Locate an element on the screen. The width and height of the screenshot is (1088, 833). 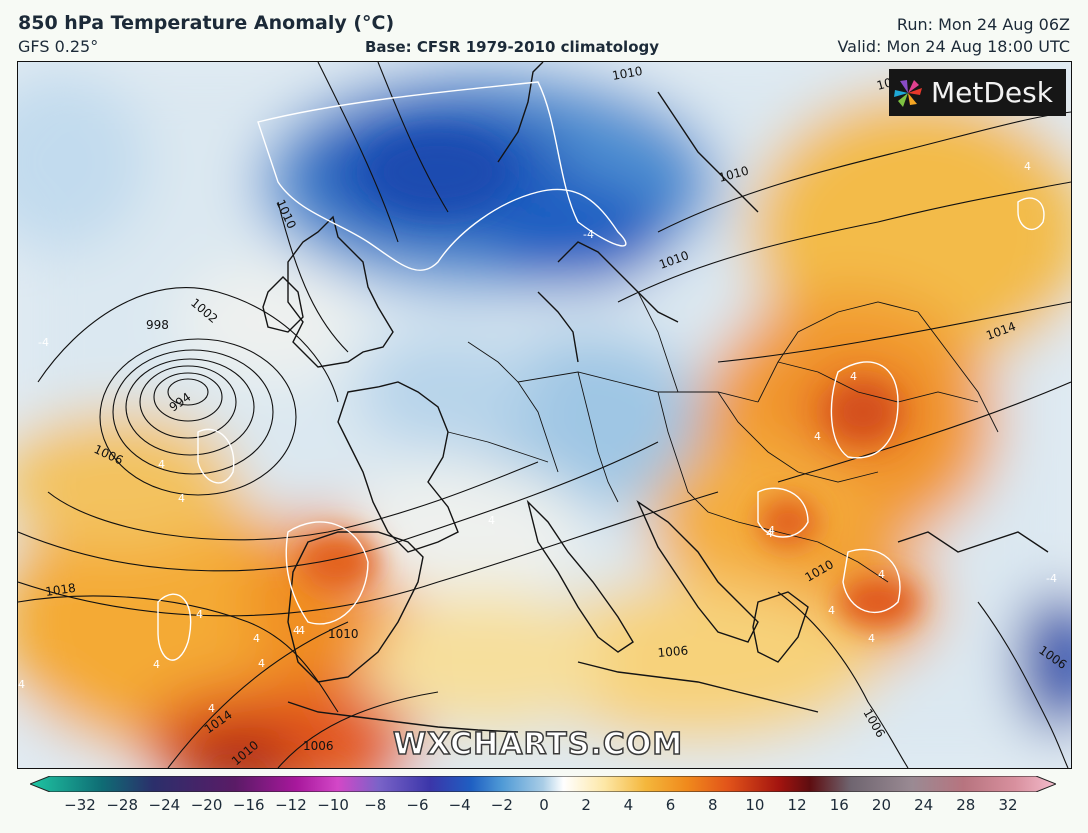
colorbar-tick-label: 2 is located at coordinates (586, 805).